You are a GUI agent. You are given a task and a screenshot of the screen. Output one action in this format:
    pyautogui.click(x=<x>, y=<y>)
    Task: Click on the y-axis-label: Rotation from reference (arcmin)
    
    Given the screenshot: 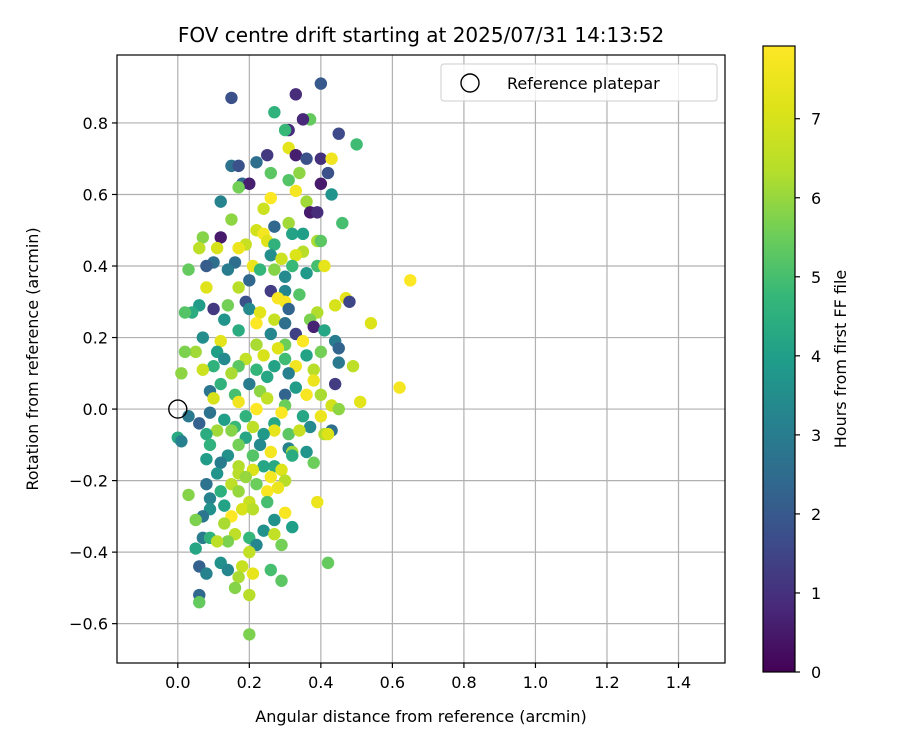 What is the action you would take?
    pyautogui.click(x=32, y=358)
    